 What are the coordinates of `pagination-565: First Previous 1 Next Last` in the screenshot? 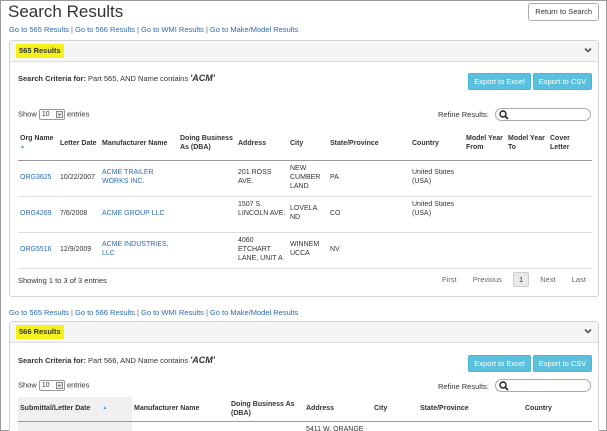 It's located at (514, 279).